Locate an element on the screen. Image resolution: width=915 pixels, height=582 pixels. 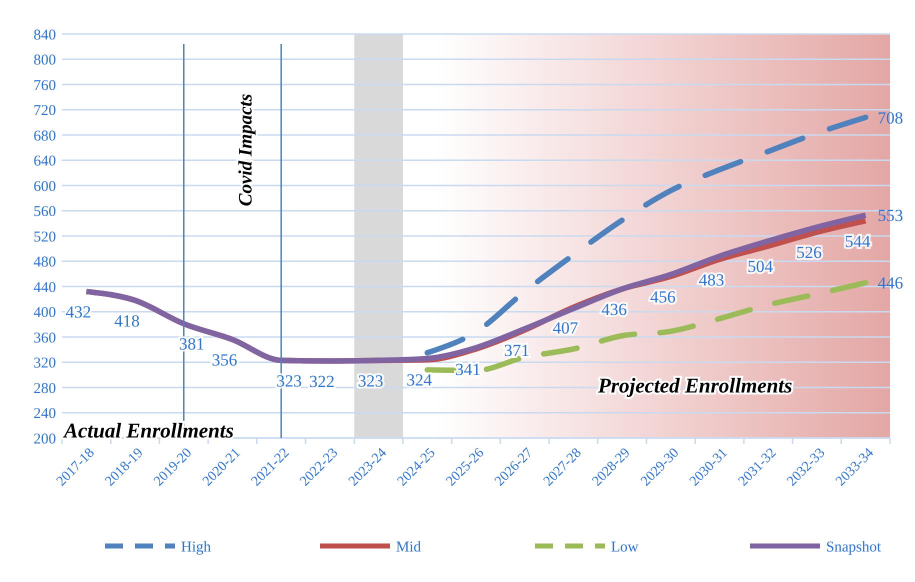
data-label: 553 is located at coordinates (891, 216).